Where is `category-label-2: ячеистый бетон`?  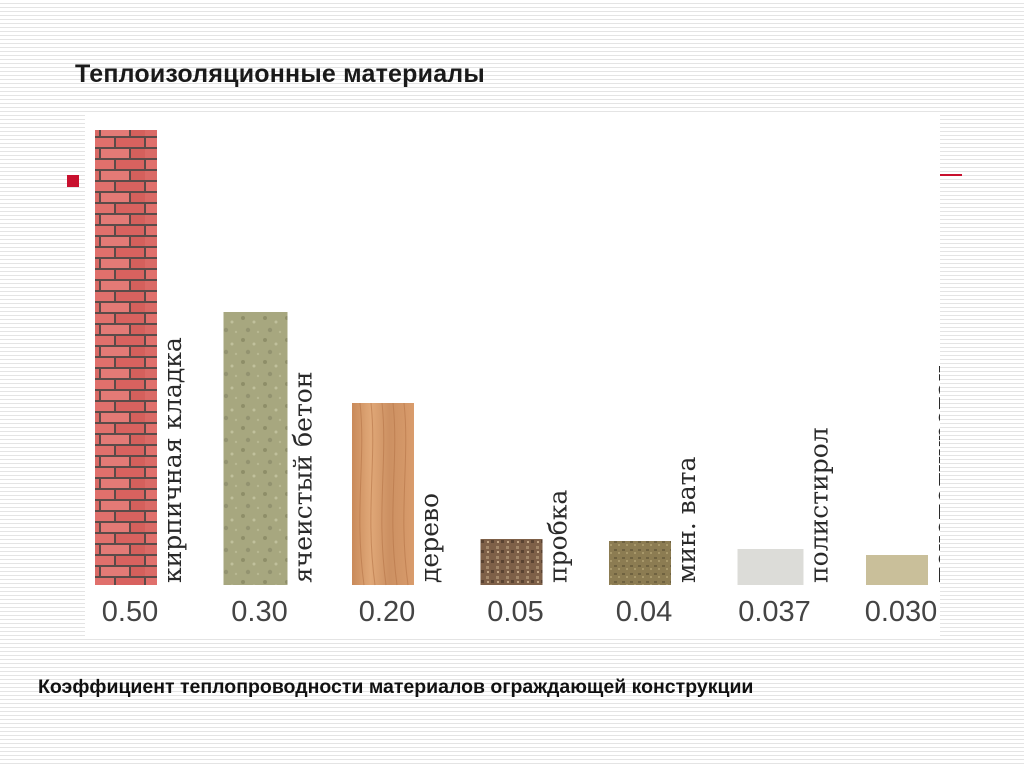
category-label-2: ячеистый бетон is located at coordinates (303, 478).